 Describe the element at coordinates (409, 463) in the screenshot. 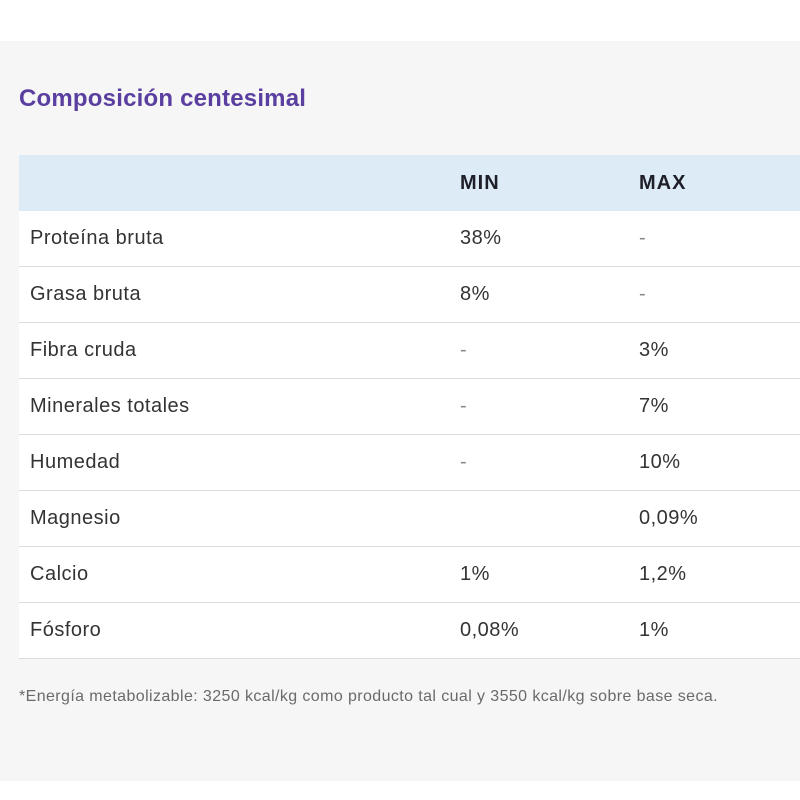

I see `table-row: Humedad - 10%` at that location.